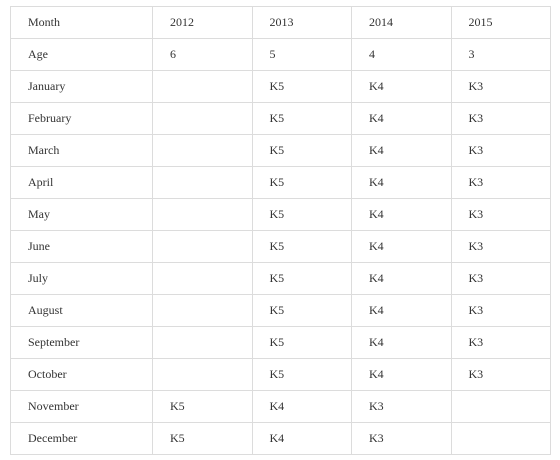 This screenshot has height=460, width=560. I want to click on table-cell-month: July, so click(81, 278).